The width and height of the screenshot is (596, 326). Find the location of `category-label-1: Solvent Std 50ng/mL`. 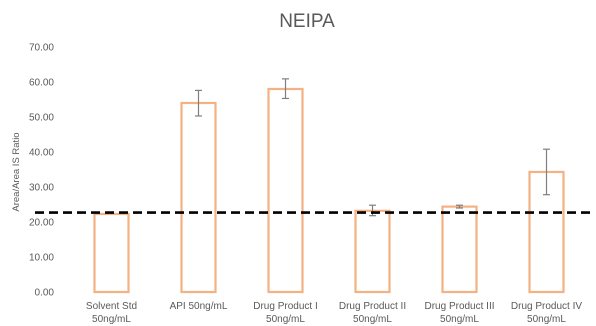

category-label-1: Solvent Std 50ng/mL is located at coordinates (111, 313).